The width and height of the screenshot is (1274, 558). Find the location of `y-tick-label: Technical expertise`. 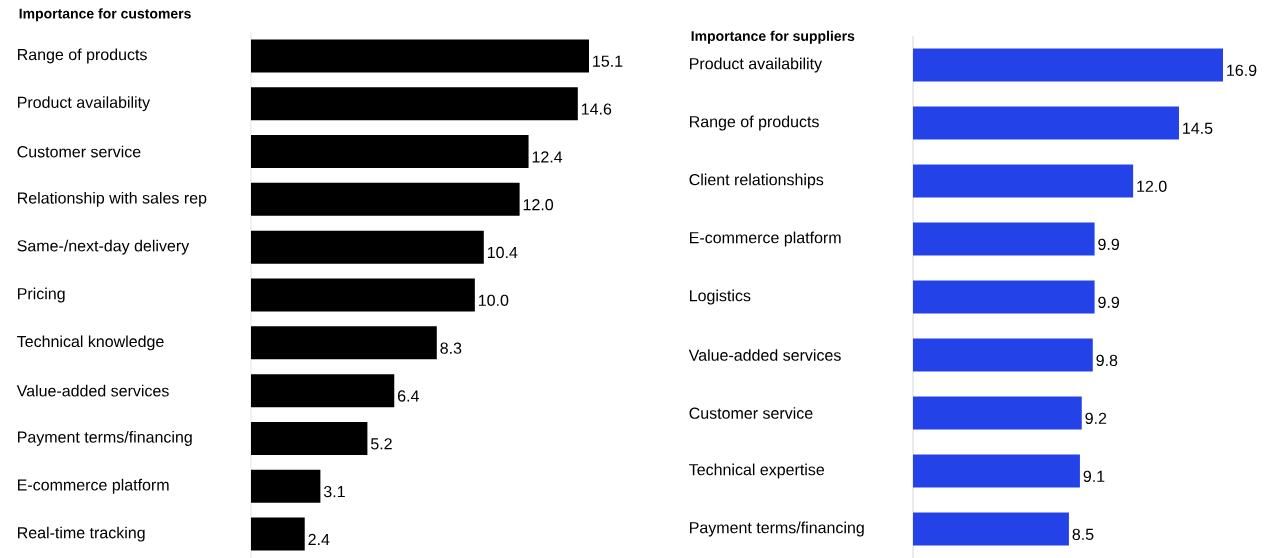

y-tick-label: Technical expertise is located at coordinates (757, 471).